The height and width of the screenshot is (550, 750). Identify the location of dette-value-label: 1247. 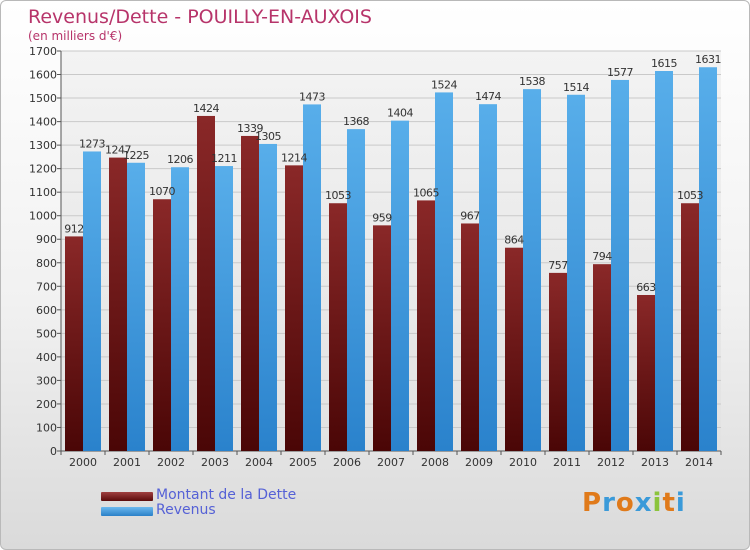
(118, 150).